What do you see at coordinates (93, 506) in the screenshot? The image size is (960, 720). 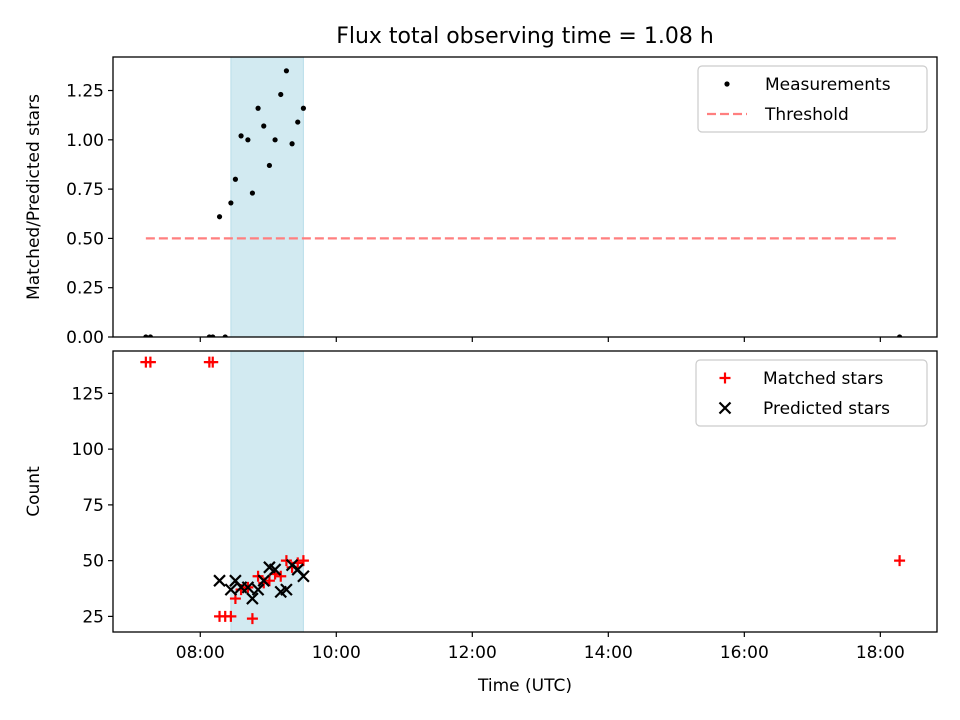 I see `y-tick-label: 75` at bounding box center [93, 506].